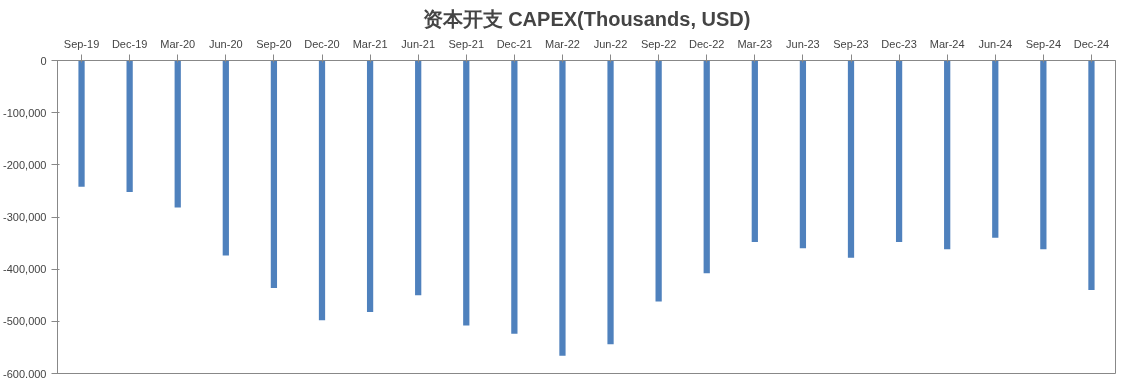  What do you see at coordinates (25, 373) in the screenshot?
I see `y-tick-label: -600,000` at bounding box center [25, 373].